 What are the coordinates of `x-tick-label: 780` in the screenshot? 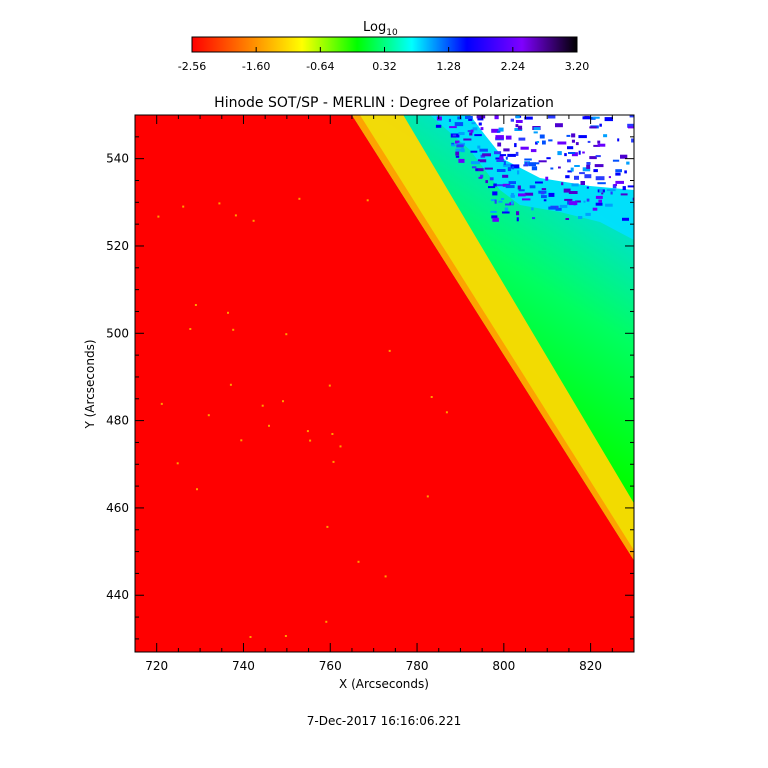 It's located at (417, 666).